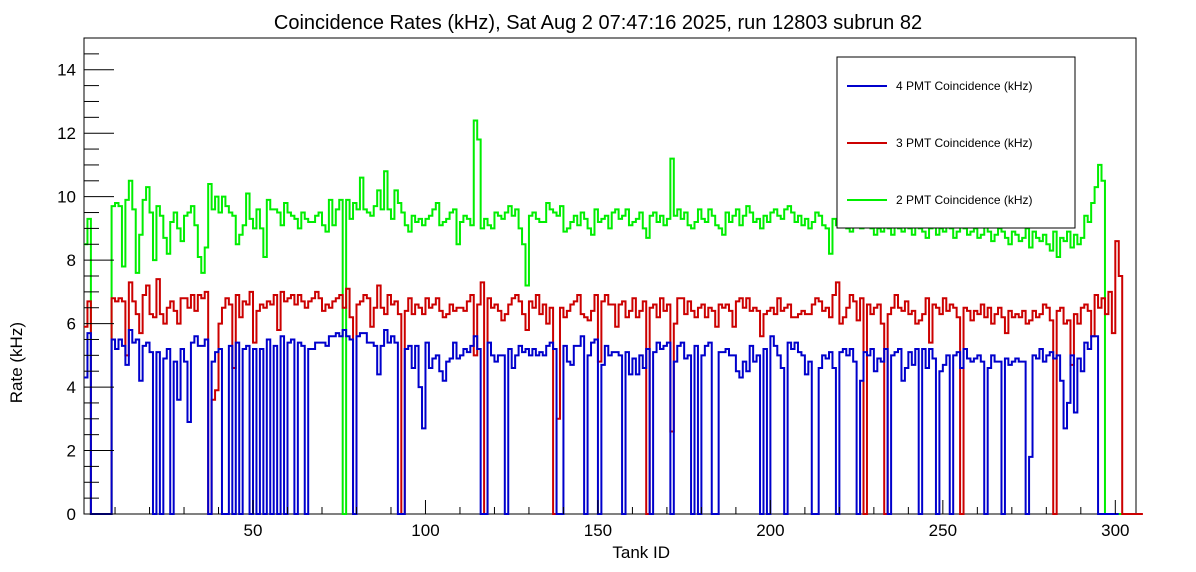 This screenshot has height=572, width=1196. I want to click on y-tick-label: 8, so click(71, 260).